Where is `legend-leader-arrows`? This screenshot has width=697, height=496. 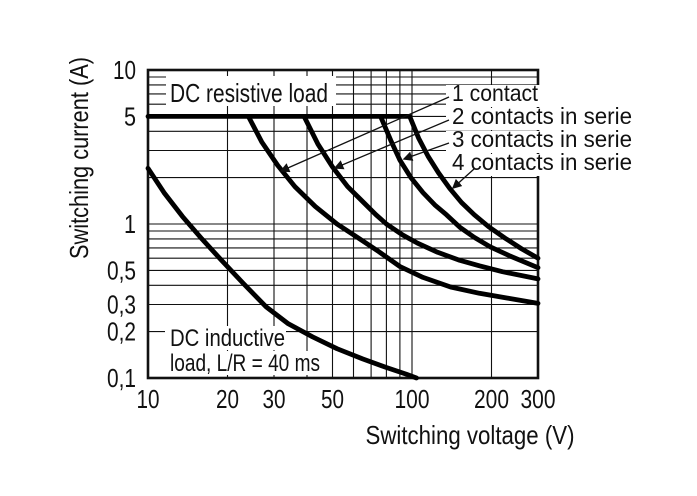 legend-leader-arrows is located at coordinates (377, 142).